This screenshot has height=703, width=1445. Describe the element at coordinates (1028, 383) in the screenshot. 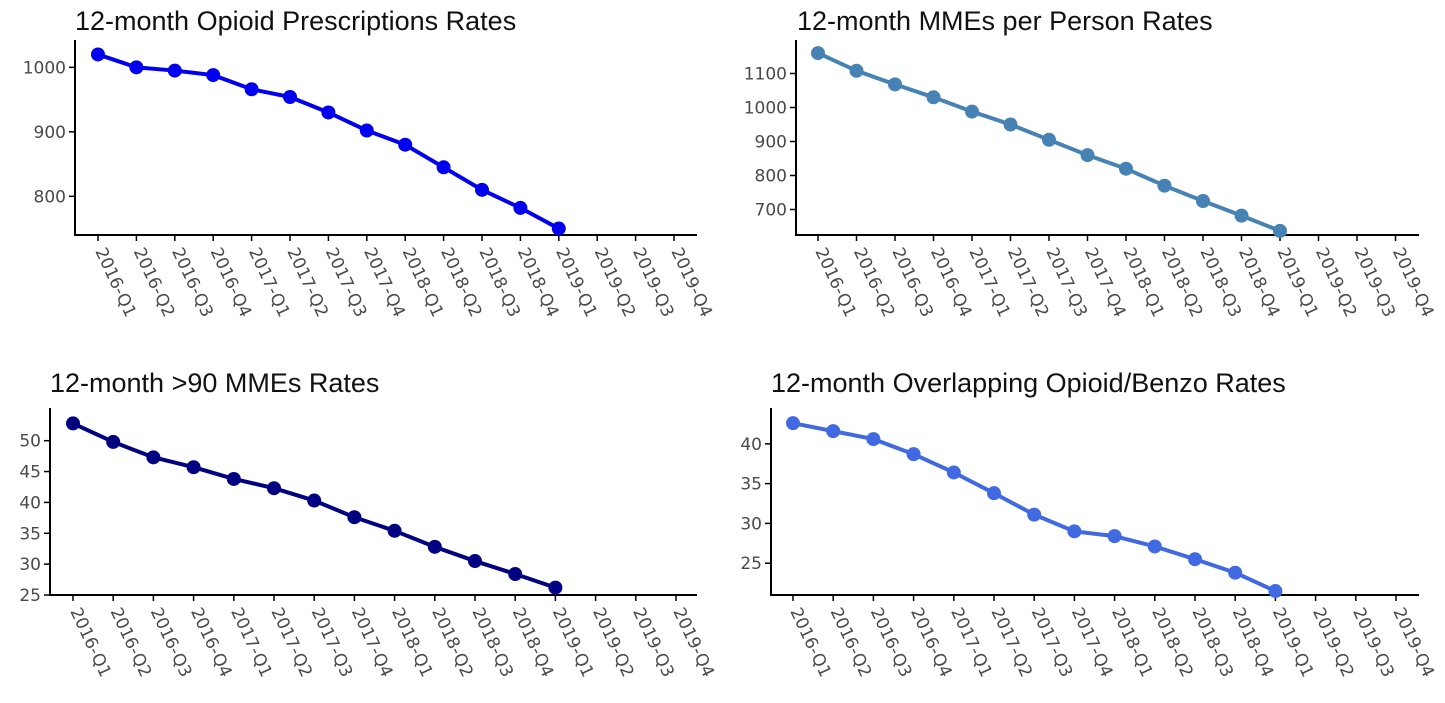

I see `chart-title: 12-month Overlapping Opioid/Benzo Rates` at that location.